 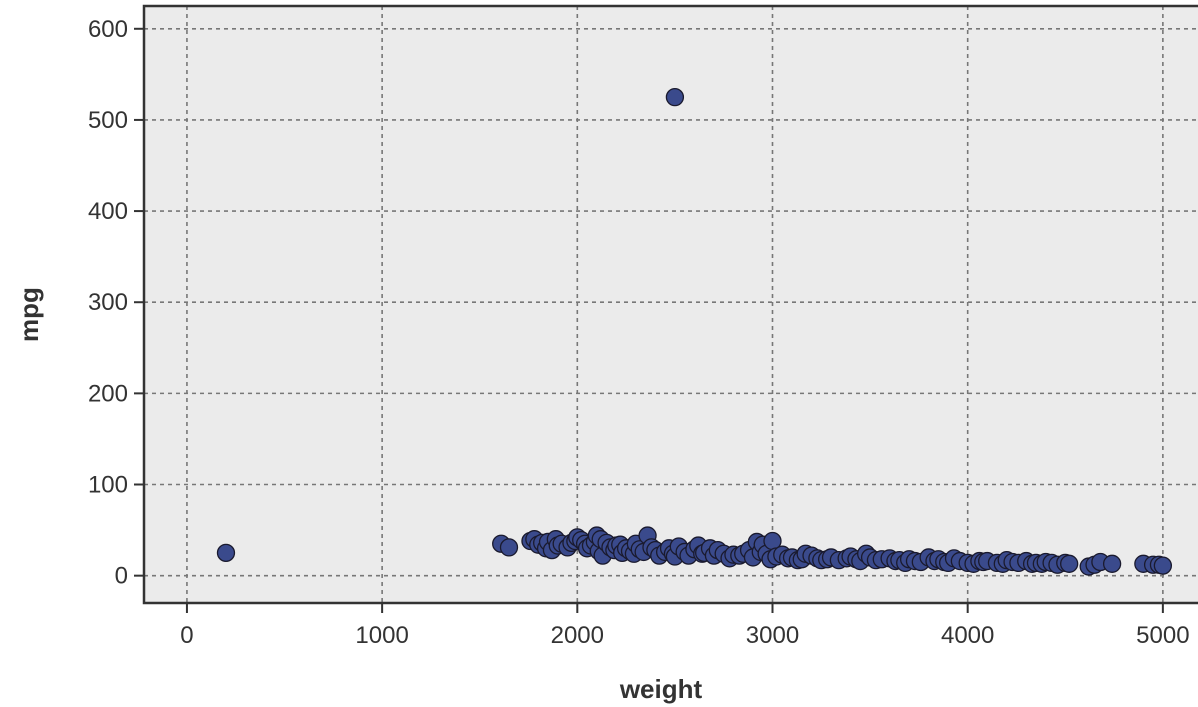 I want to click on x-axis: 0 1000 2000 3000 4000 5000, so click(x=685, y=626).